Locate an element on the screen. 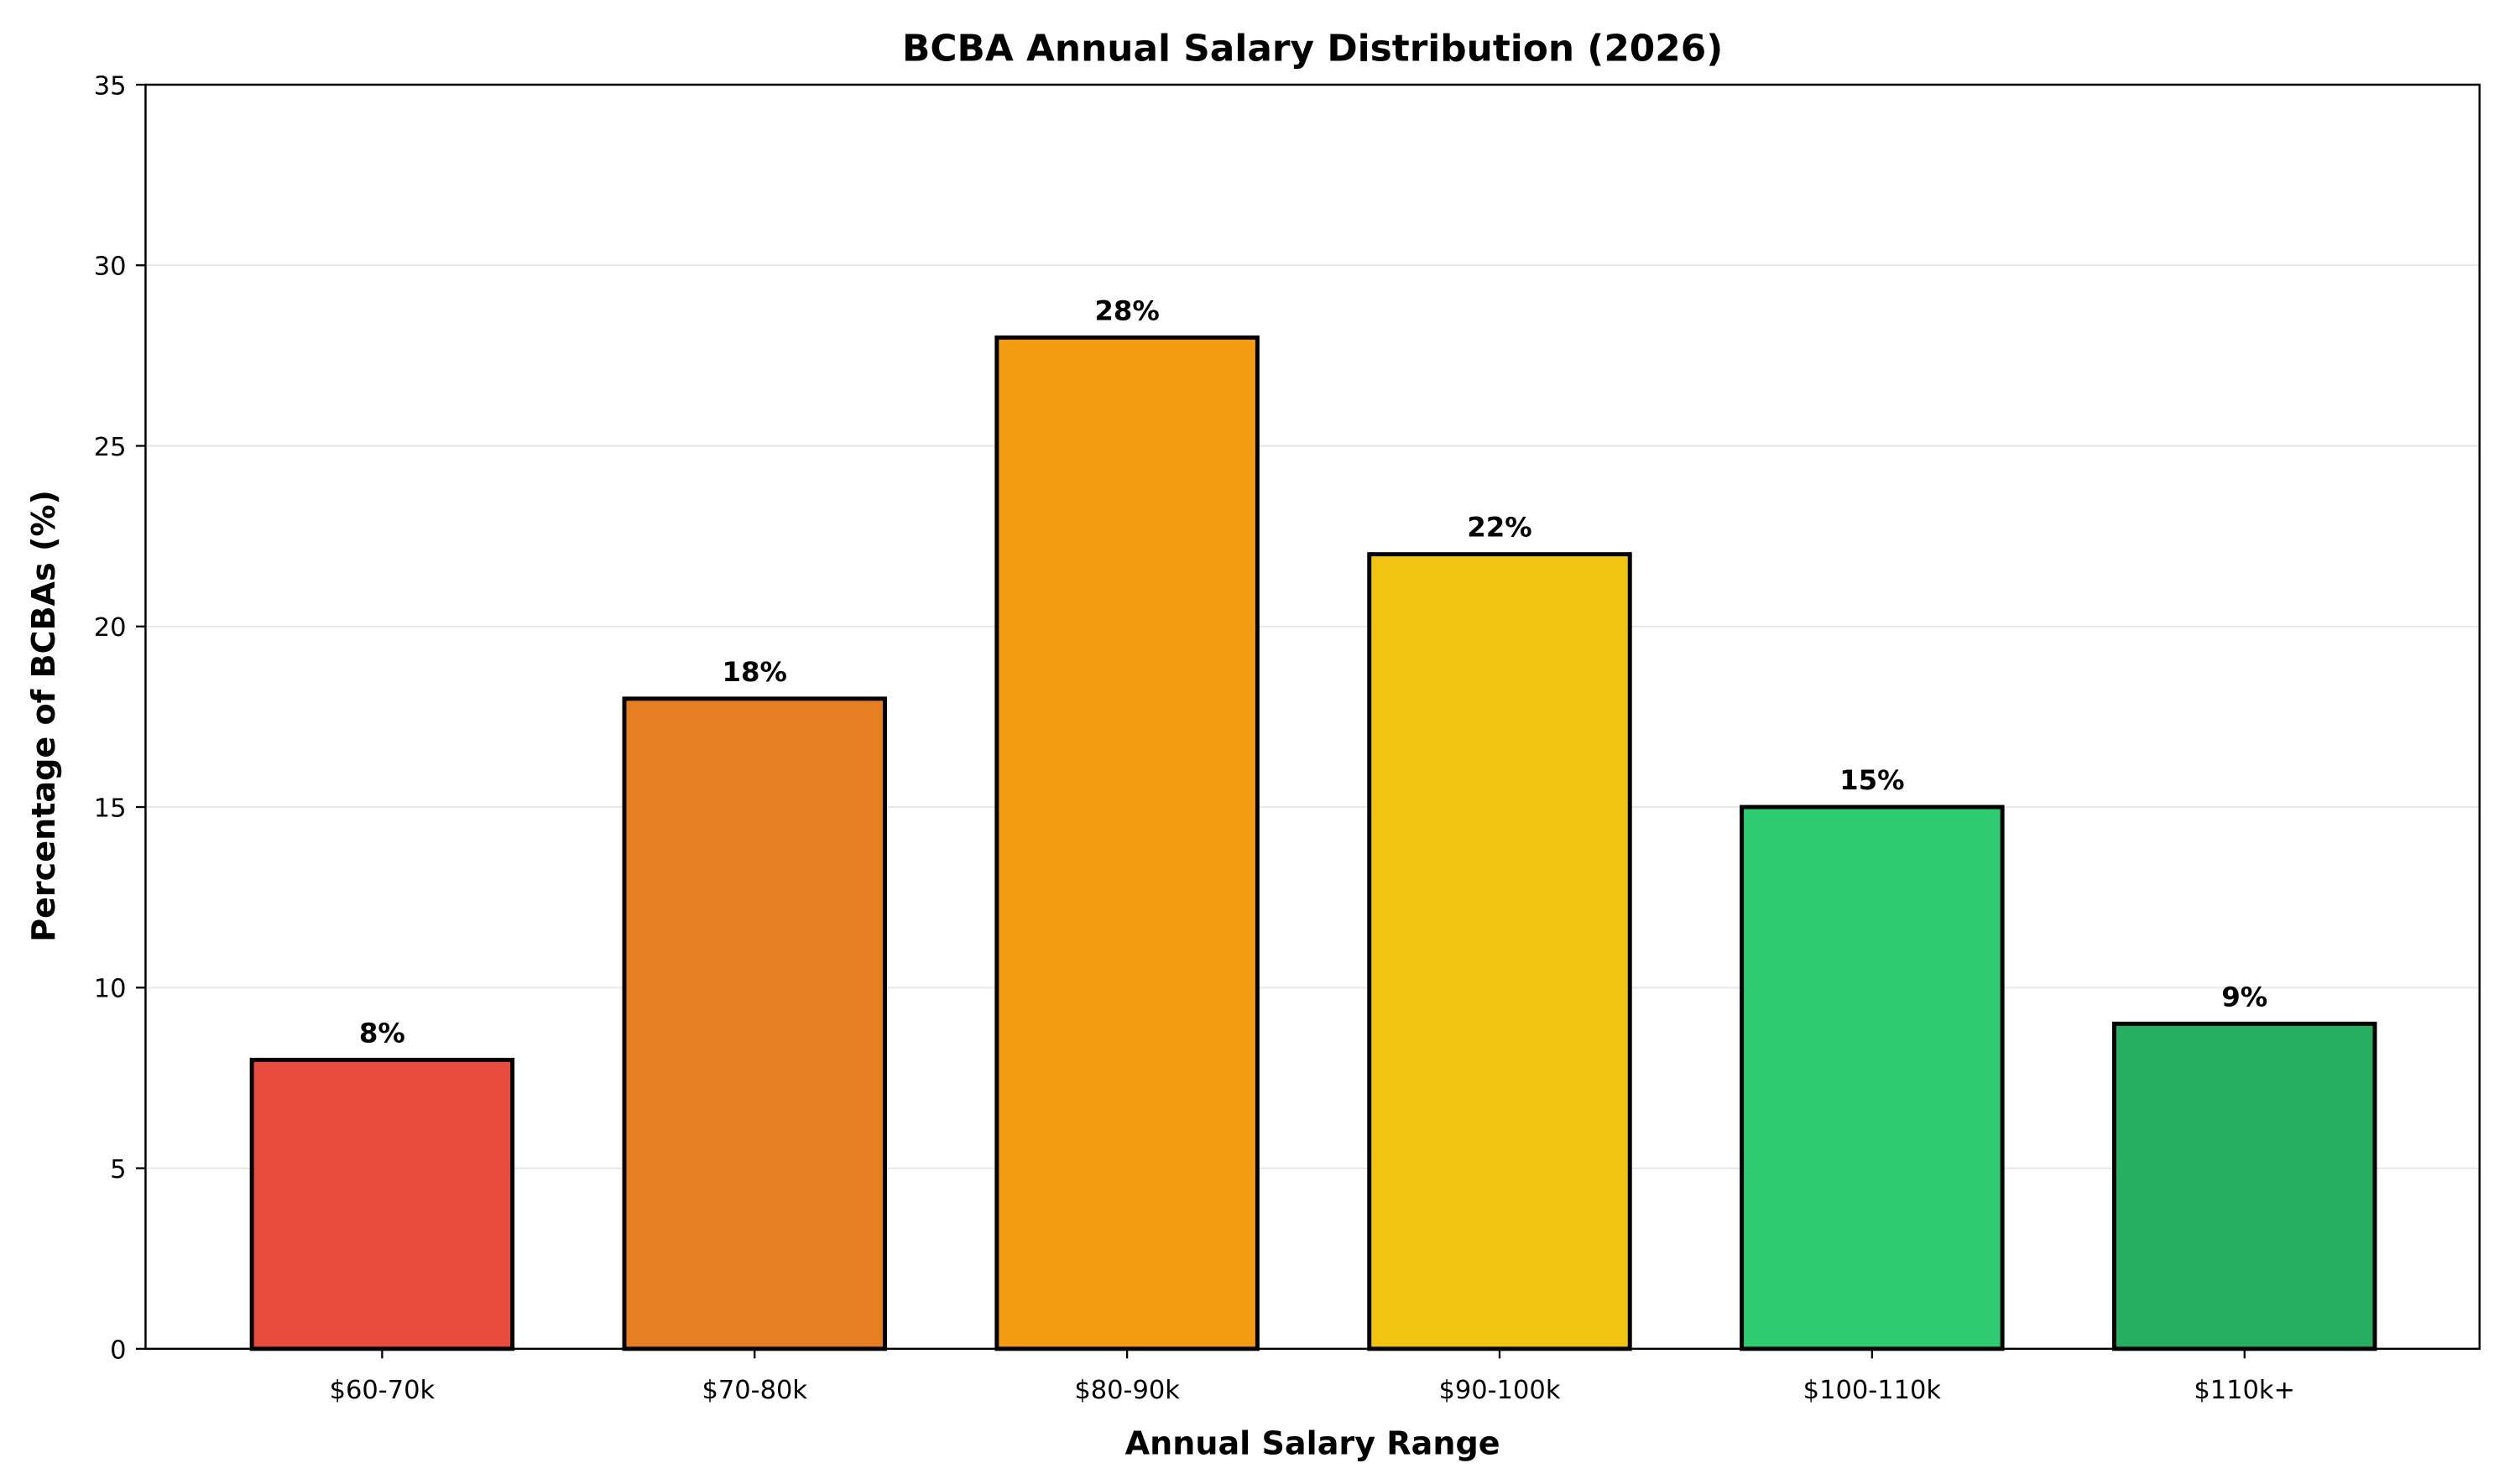  x-tick-label: $110k+ is located at coordinates (2244, 1390).